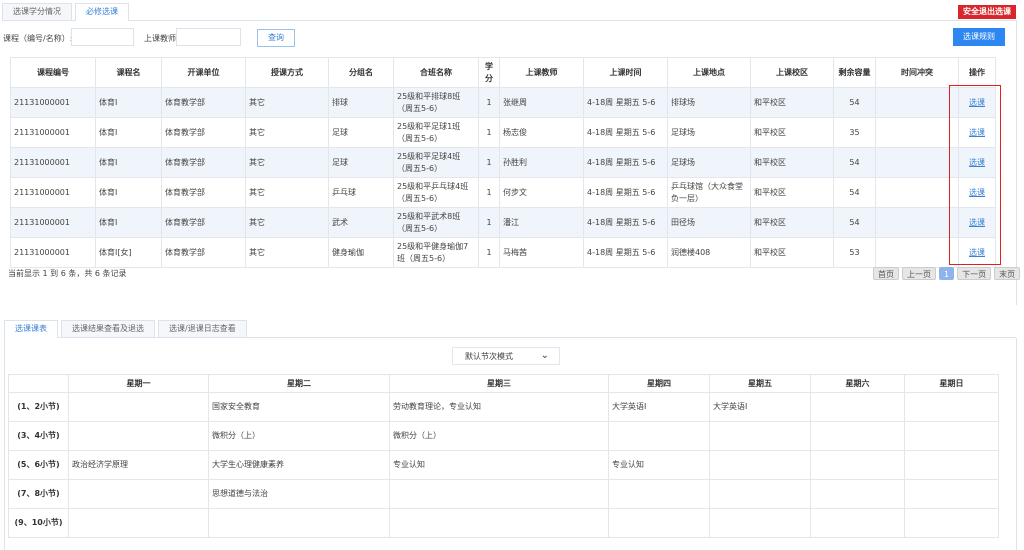 This screenshot has width=1024, height=550. What do you see at coordinates (38, 494) in the screenshot?
I see `period-label: (7、8小节)` at bounding box center [38, 494].